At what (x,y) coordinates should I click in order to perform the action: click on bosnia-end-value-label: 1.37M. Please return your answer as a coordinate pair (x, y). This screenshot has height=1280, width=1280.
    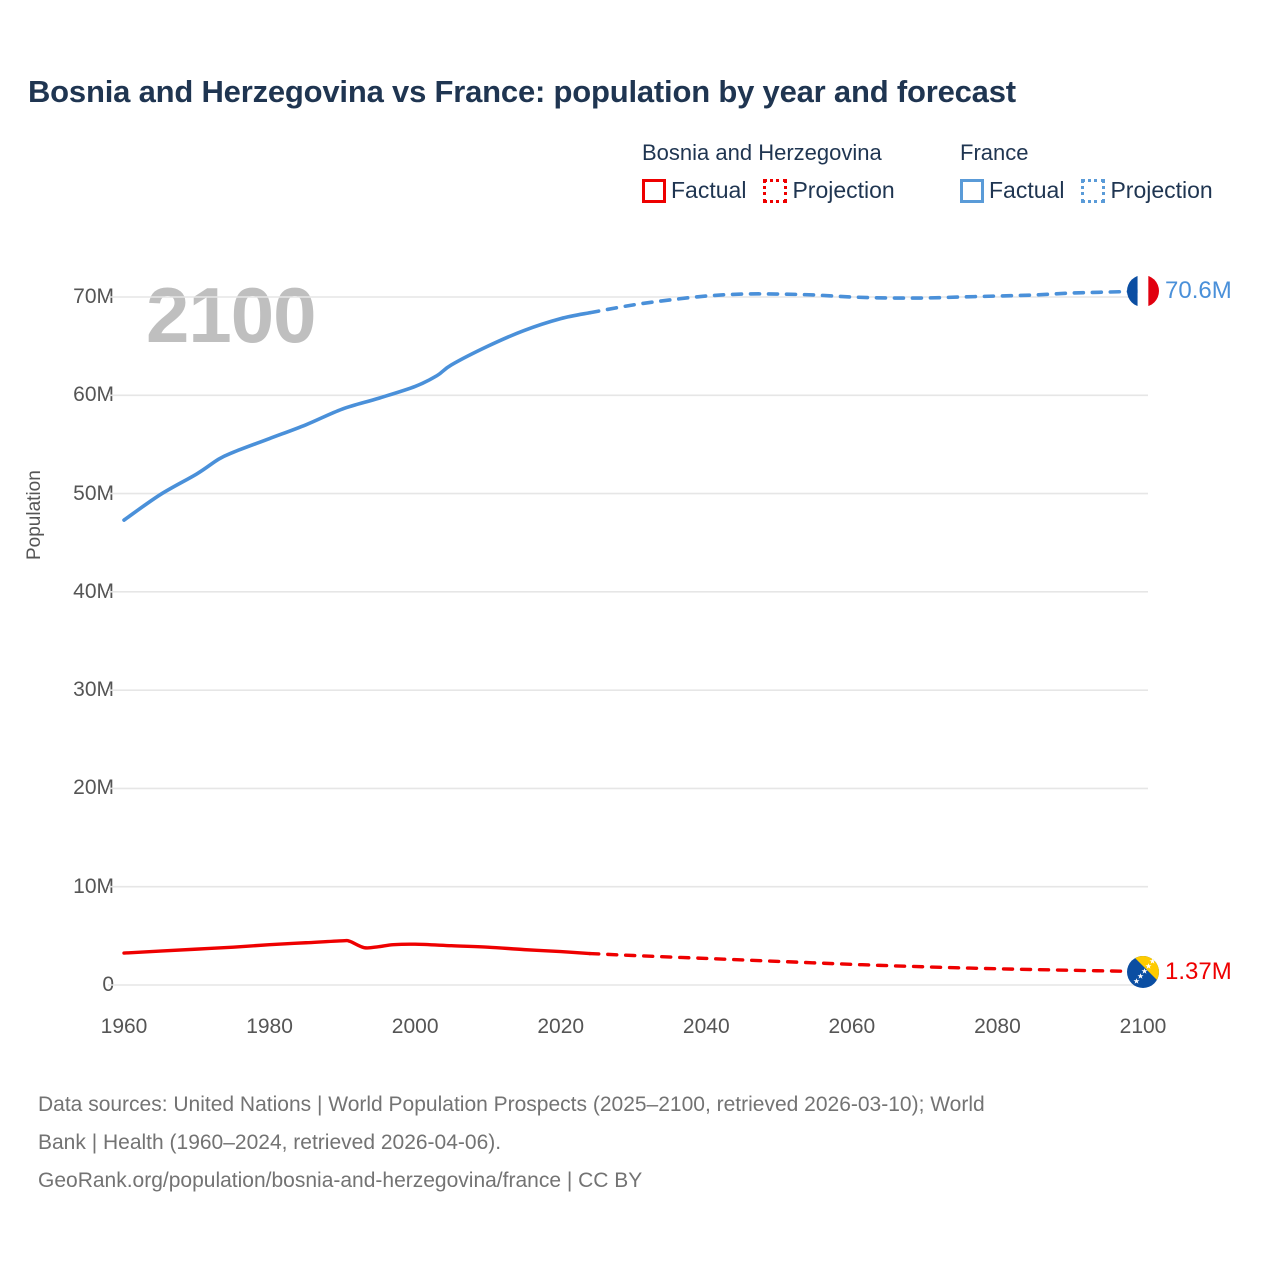
    Looking at the image, I should click on (1198, 971).